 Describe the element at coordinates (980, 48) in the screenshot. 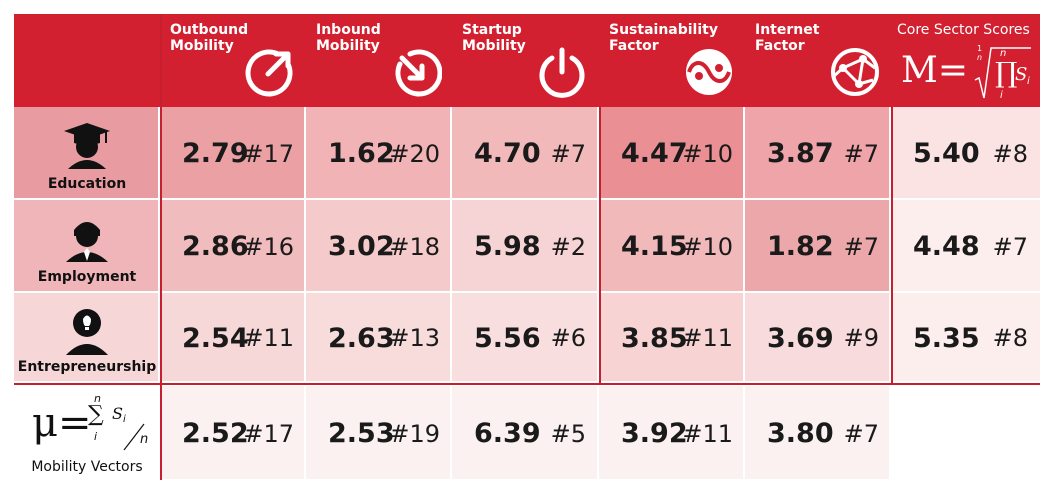

I see `formula-exp-num: 1` at that location.